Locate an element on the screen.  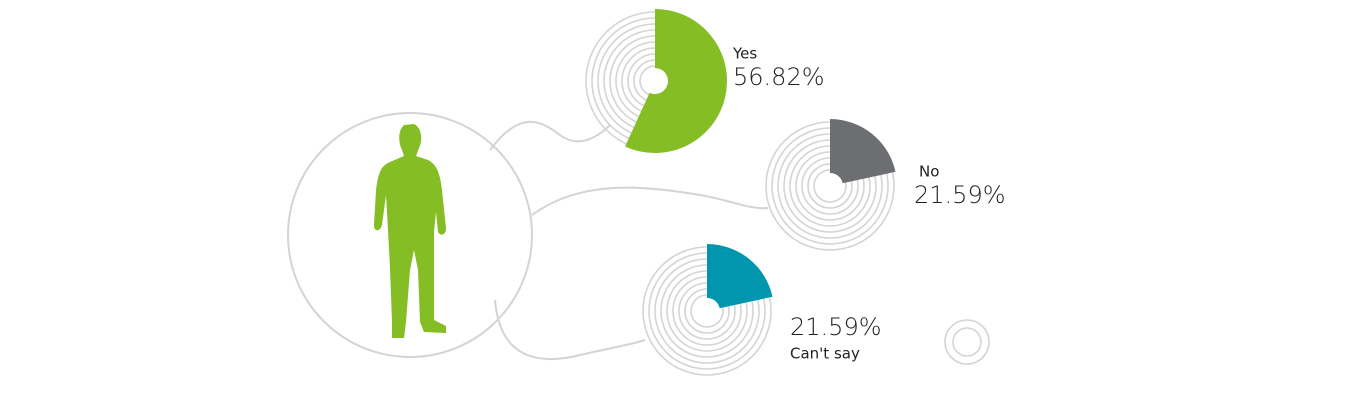
person-silhouette is located at coordinates (410, 231).